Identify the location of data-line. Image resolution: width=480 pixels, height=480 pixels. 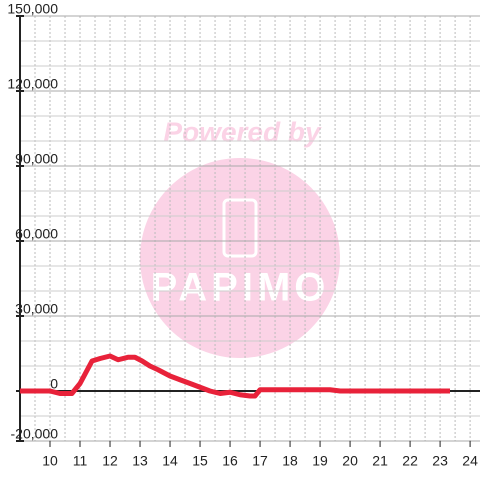
(235, 376).